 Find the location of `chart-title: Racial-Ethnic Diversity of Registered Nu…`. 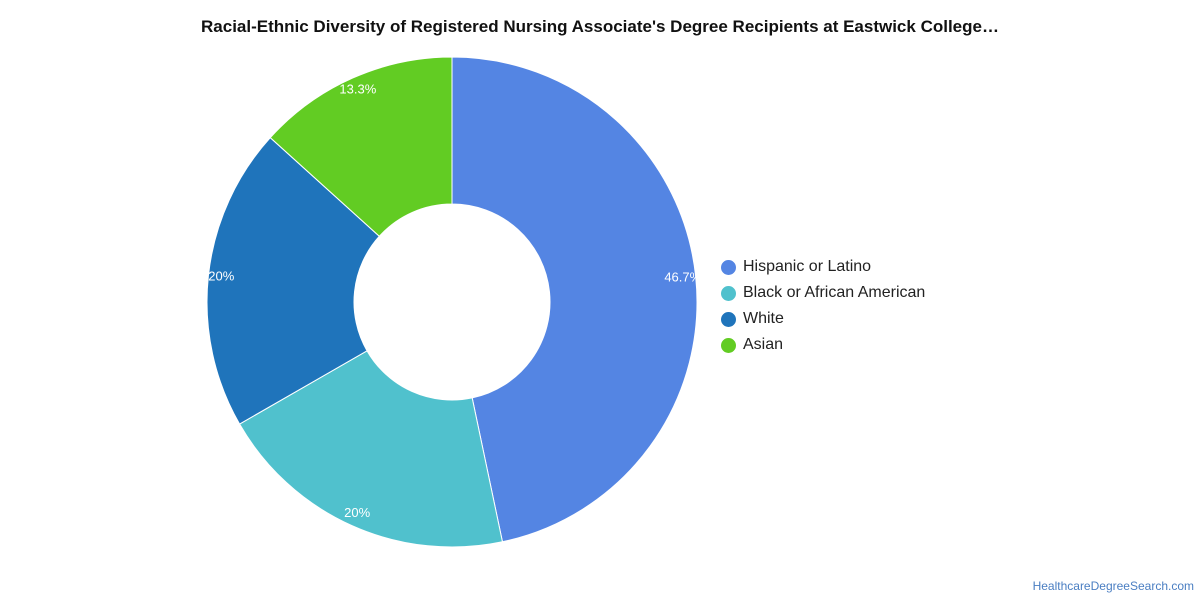

chart-title: Racial-Ethnic Diversity of Registered Nu… is located at coordinates (600, 26).